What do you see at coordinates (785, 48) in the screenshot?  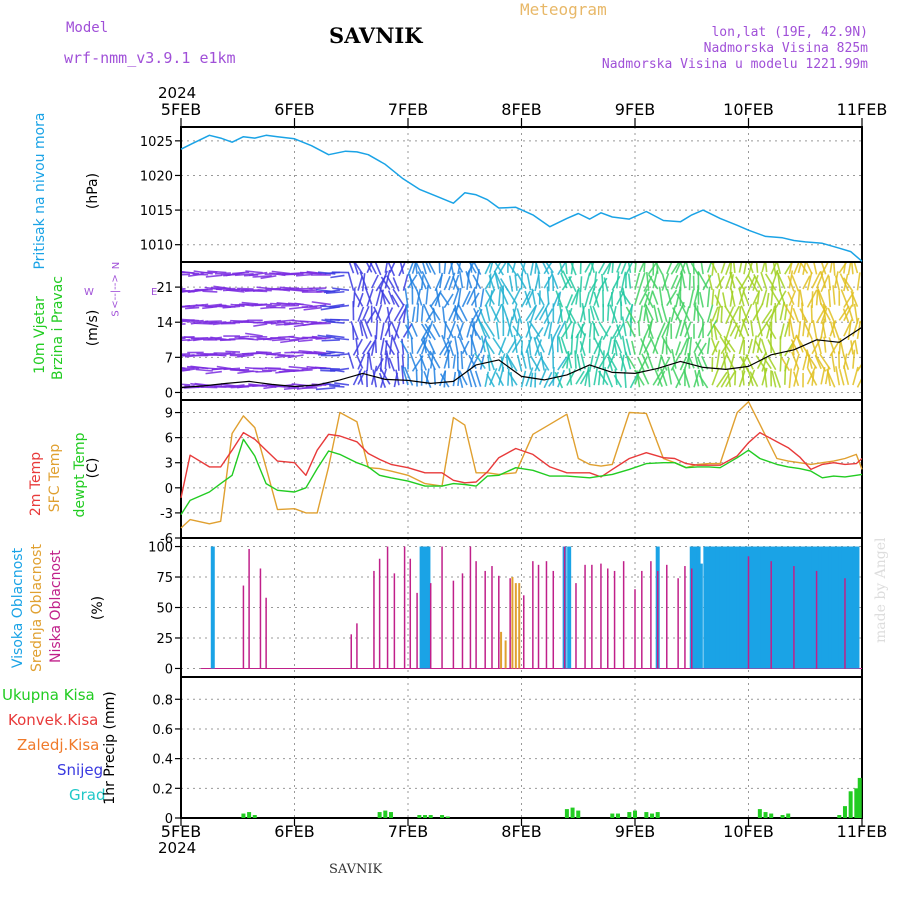 I see `elevation-label: Nadmorska Visina 825m` at bounding box center [785, 48].